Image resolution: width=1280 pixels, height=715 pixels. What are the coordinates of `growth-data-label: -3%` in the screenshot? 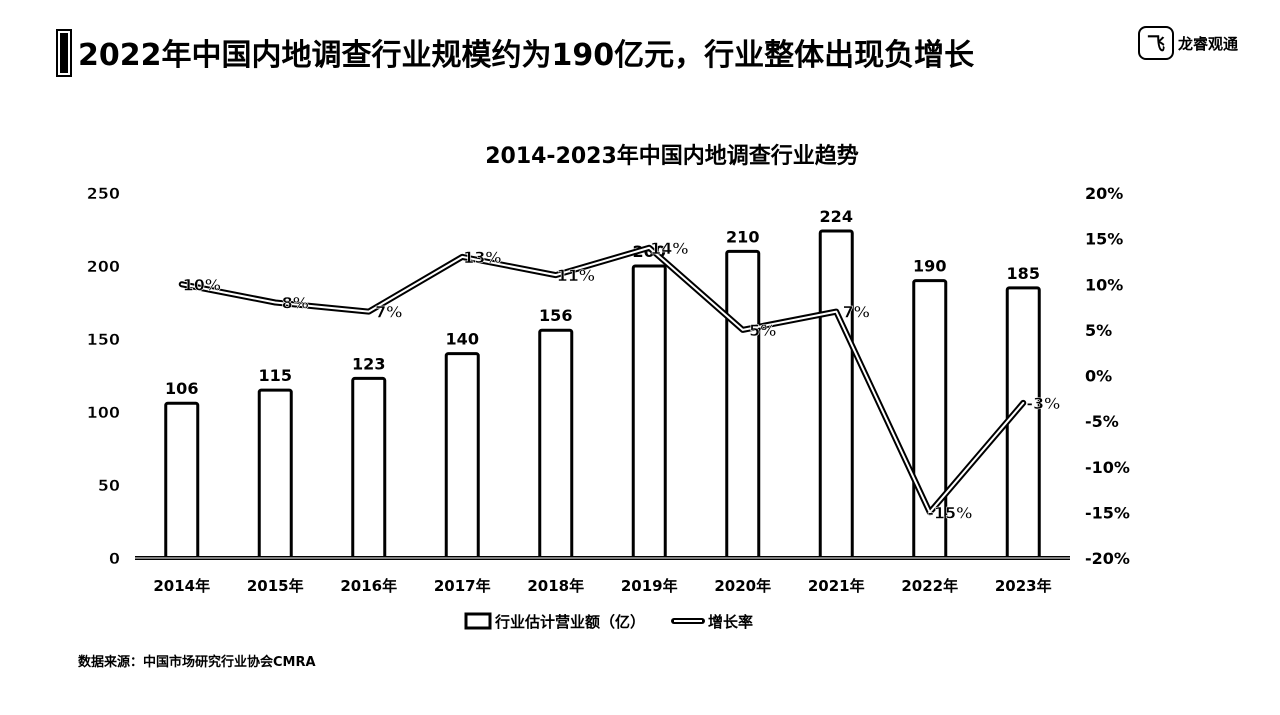 It's located at (1043, 403).